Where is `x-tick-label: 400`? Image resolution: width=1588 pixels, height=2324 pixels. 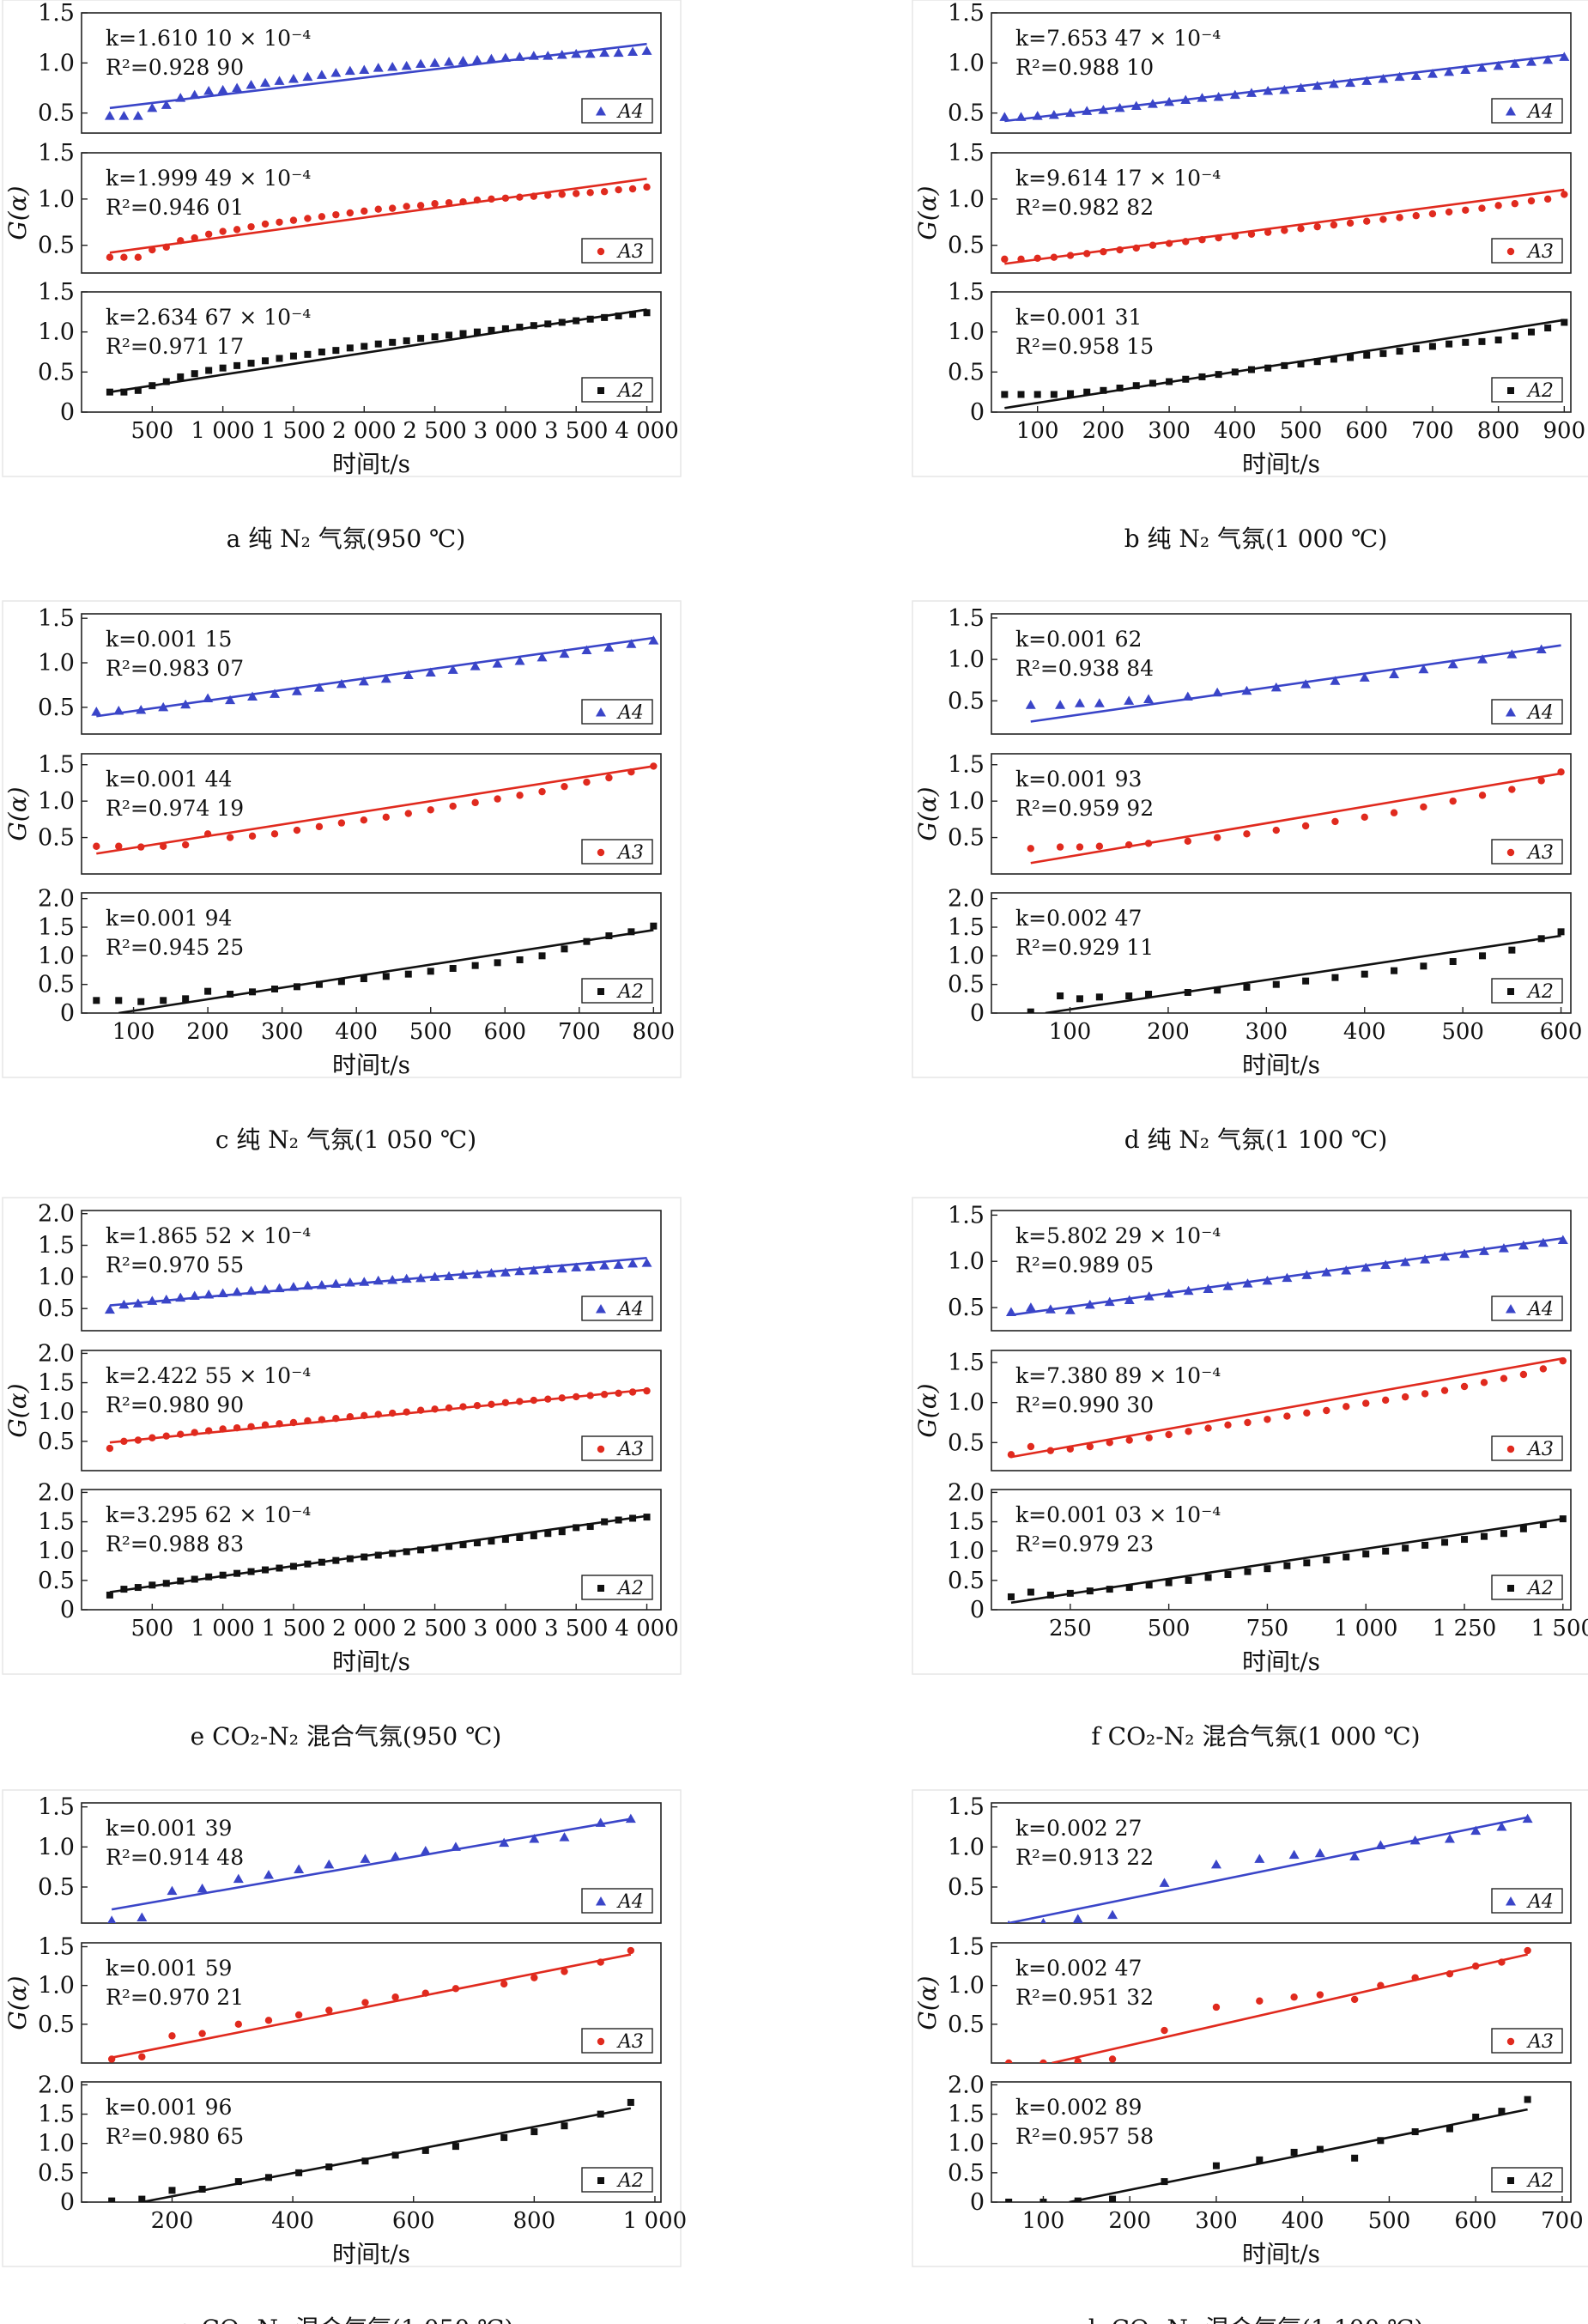
x-tick-label: 400 is located at coordinates (1235, 431).